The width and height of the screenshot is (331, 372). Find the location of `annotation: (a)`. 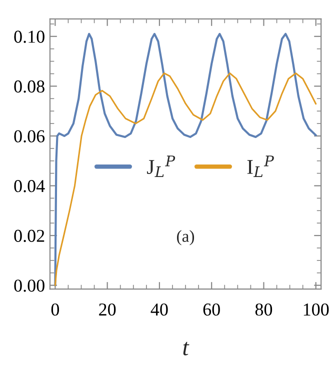

annotation: (a) is located at coordinates (185, 238).